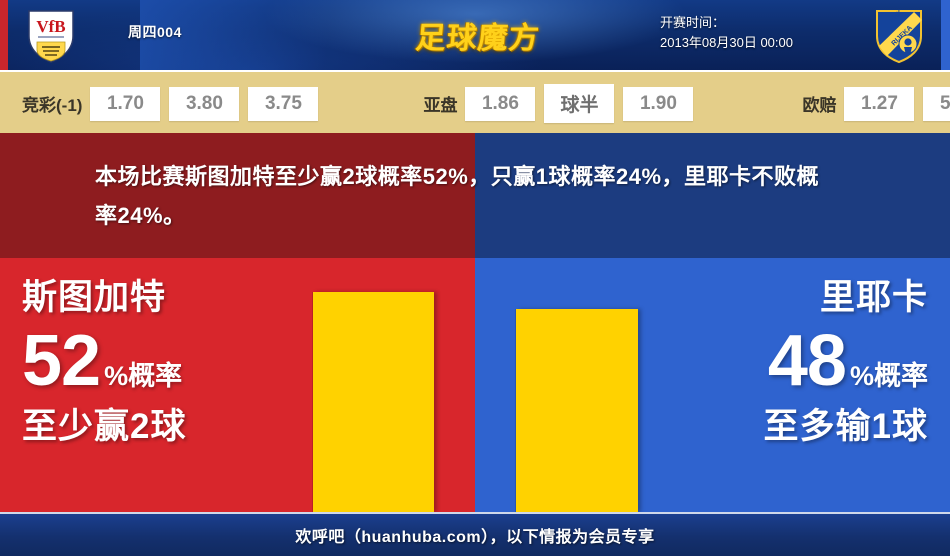  I want to click on summary-banner-left-half, so click(237, 195).